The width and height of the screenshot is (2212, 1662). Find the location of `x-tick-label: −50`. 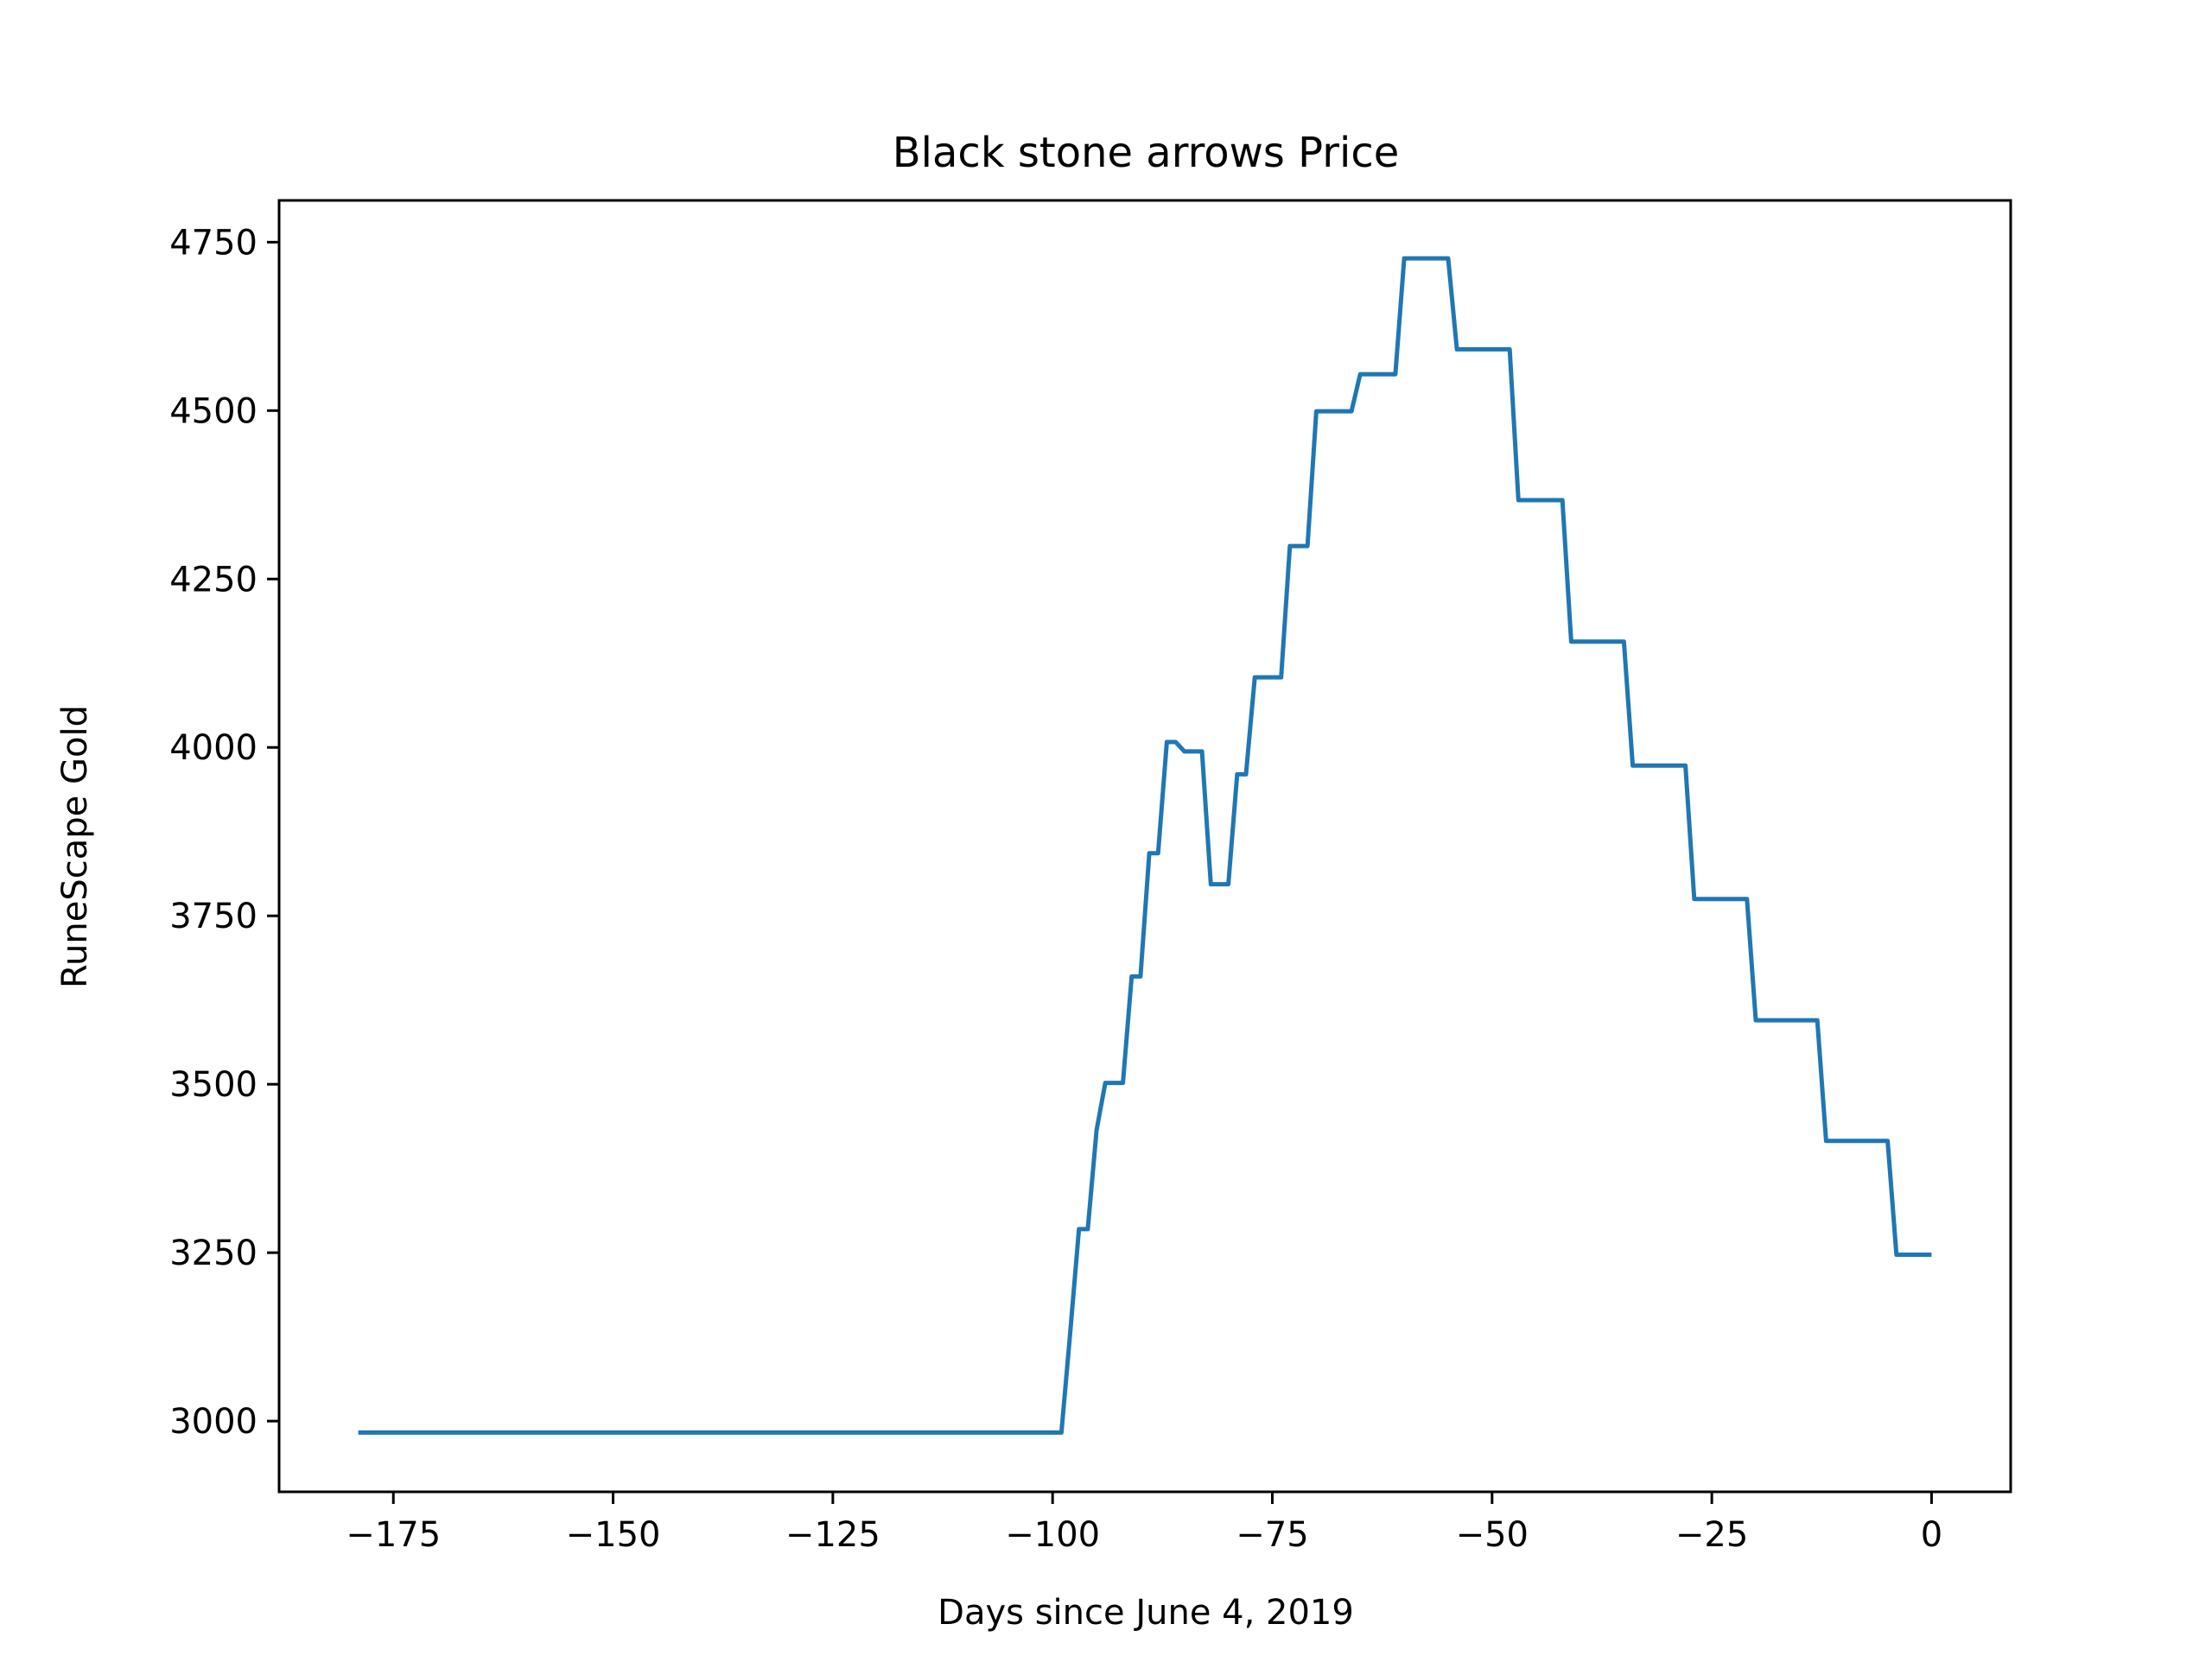

x-tick-label: −50 is located at coordinates (1492, 1535).